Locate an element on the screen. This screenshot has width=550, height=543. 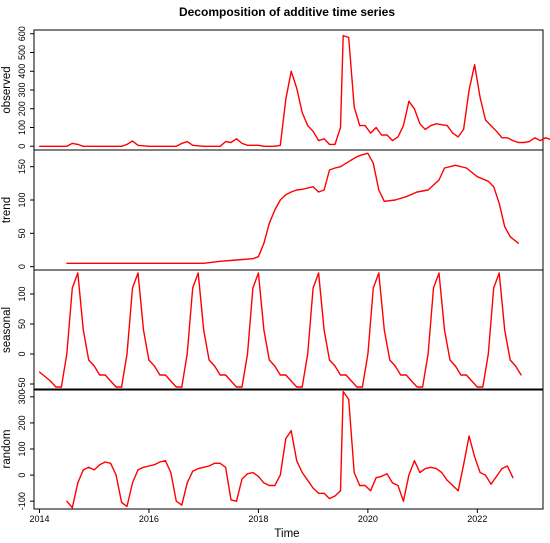
chart-title: Decomposition of additive time series is located at coordinates (287, 12).